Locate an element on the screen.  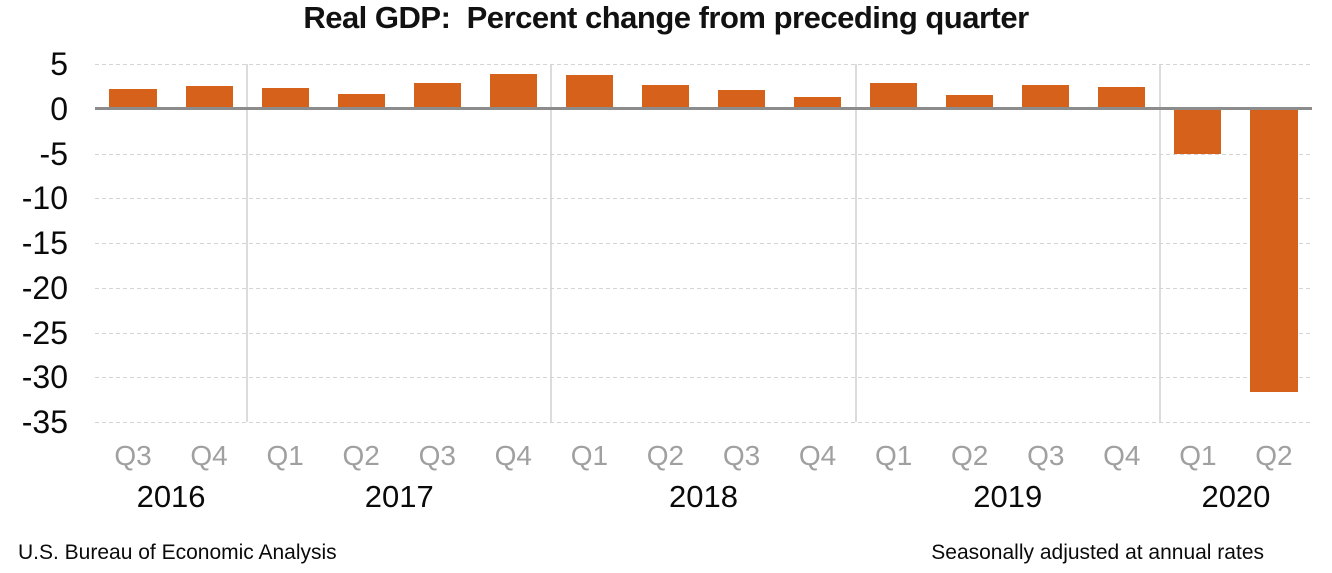
y-tick-label--25: -25 is located at coordinates (44, 332).